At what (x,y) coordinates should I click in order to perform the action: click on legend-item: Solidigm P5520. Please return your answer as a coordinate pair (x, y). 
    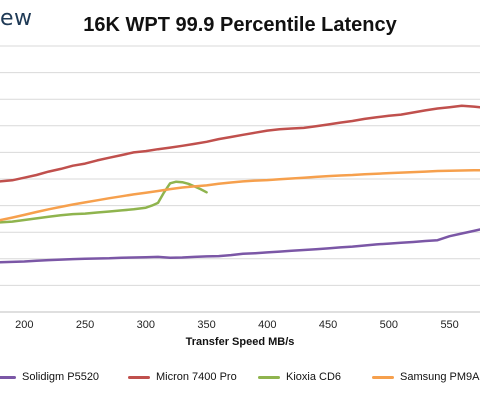
    Looking at the image, I should click on (49, 377).